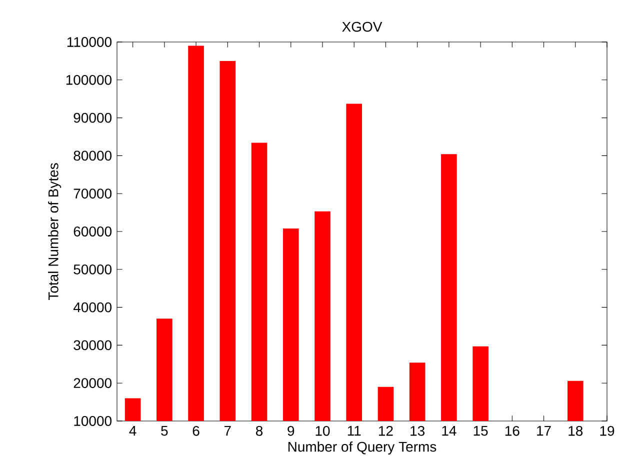 This screenshot has height=475, width=620. What do you see at coordinates (93, 421) in the screenshot?
I see `y-tick-label: 10000` at bounding box center [93, 421].